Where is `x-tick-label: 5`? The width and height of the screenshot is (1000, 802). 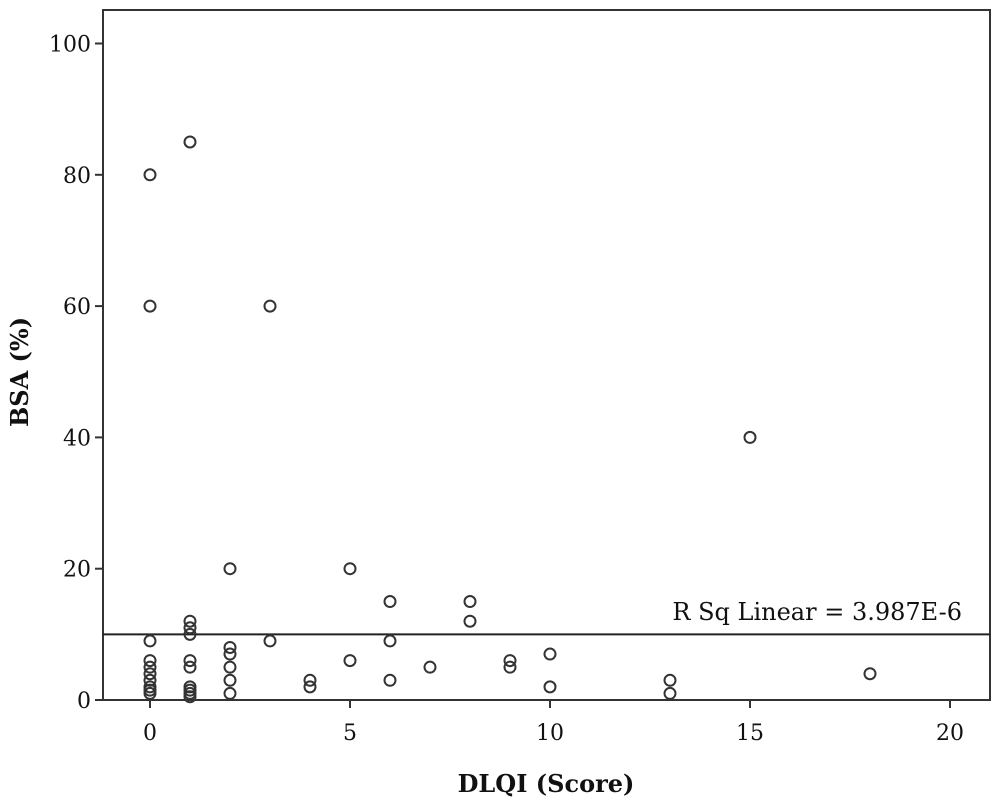 x-tick-label: 5 is located at coordinates (350, 733).